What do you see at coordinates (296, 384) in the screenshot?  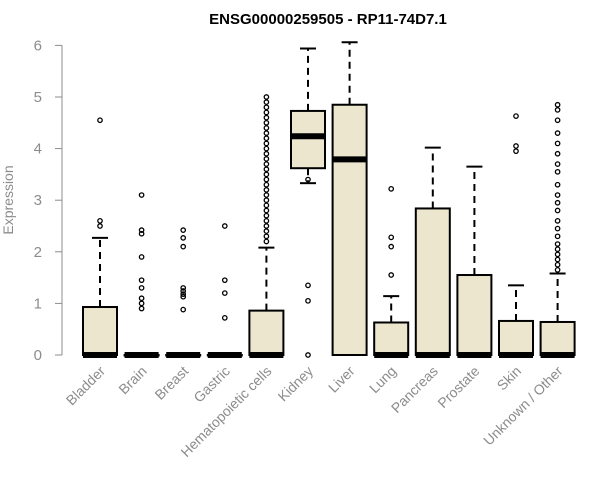 I see `x-category-label: Kidney` at bounding box center [296, 384].